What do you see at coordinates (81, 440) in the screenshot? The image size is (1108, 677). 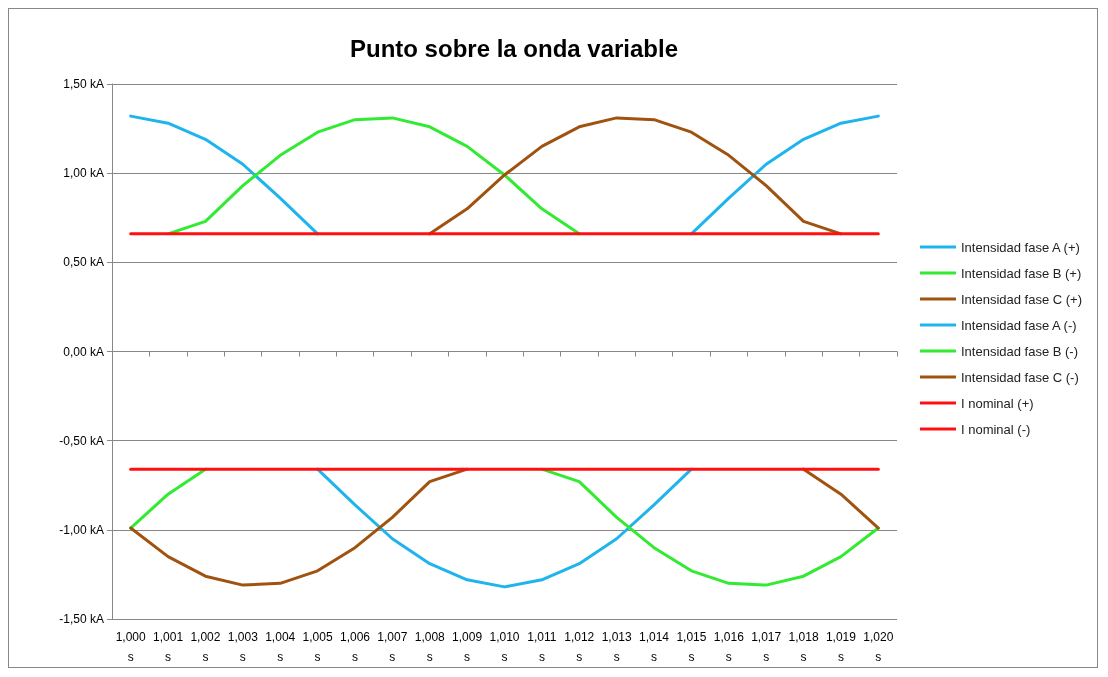 I see `y-tick-label: -0,50 kA` at bounding box center [81, 440].